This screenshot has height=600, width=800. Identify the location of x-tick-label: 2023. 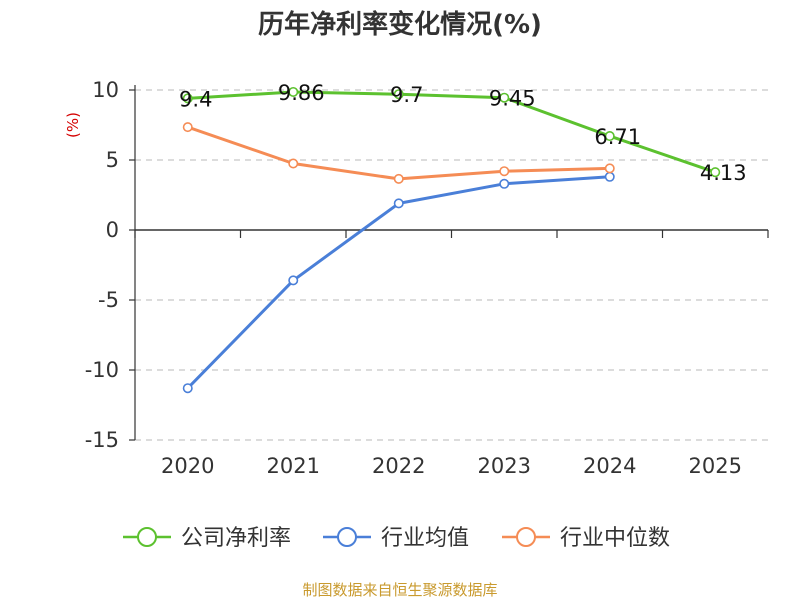
(504, 466).